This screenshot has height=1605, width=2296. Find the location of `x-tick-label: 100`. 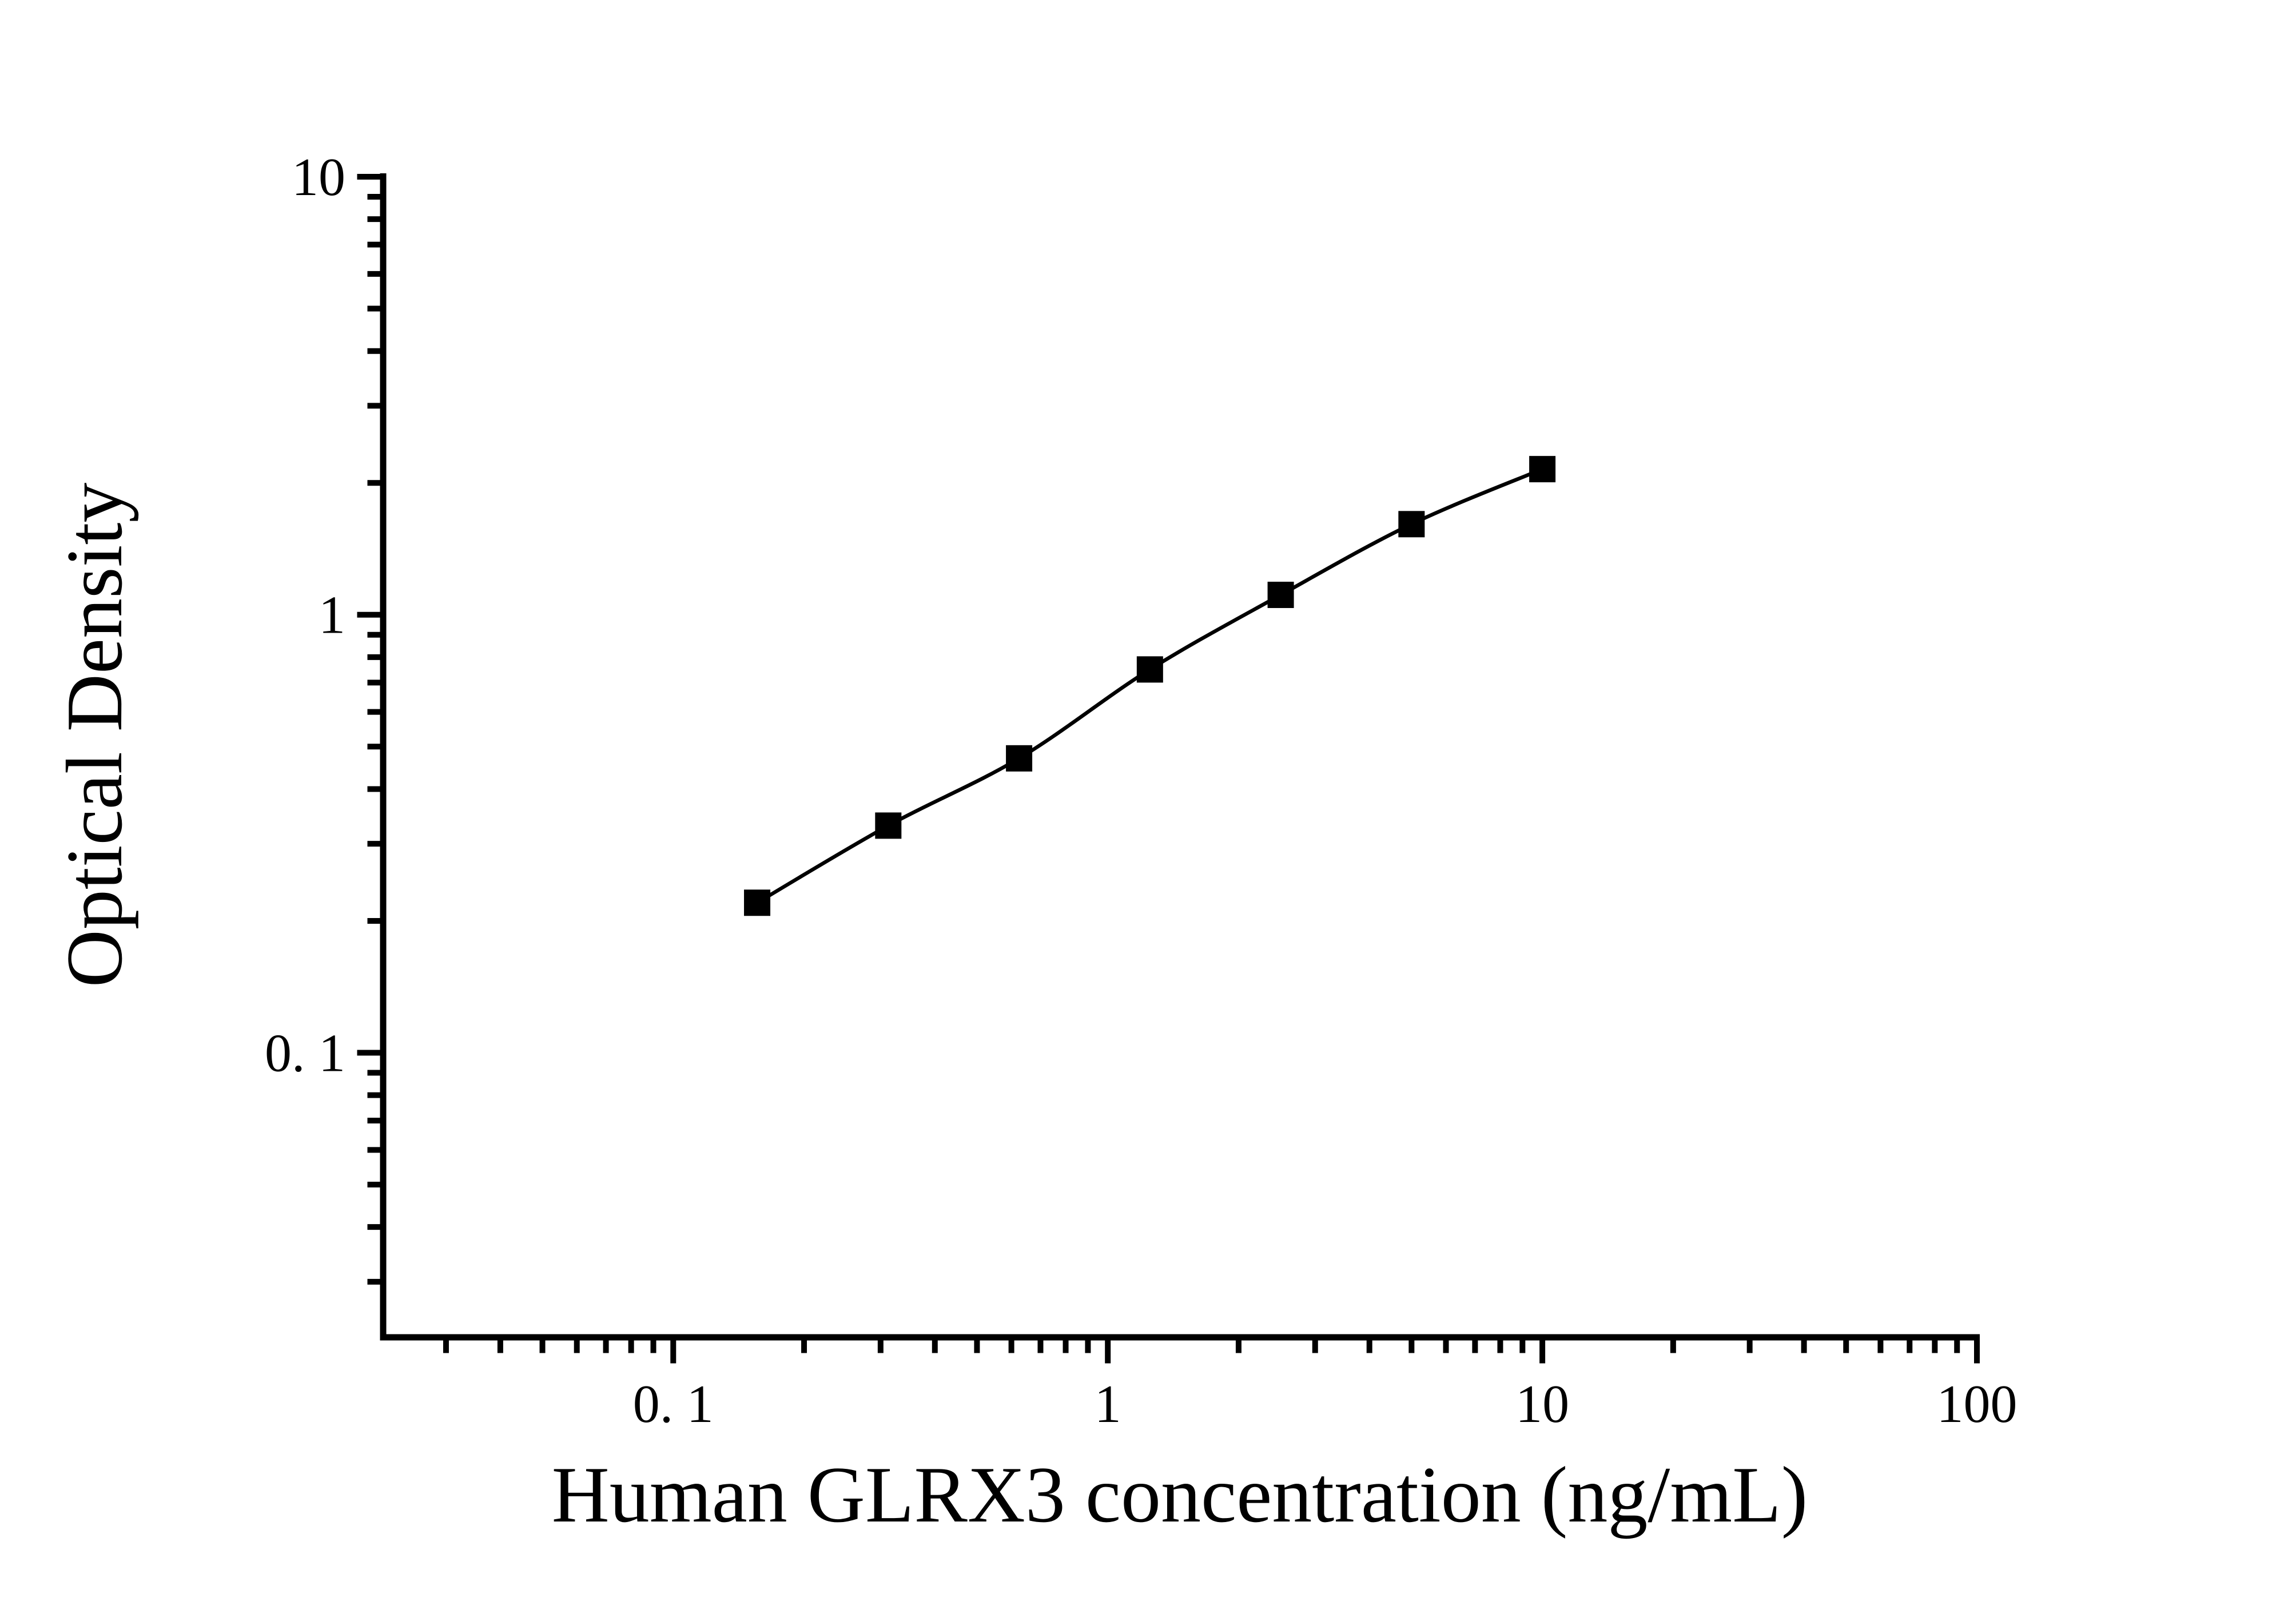

x-tick-label: 100 is located at coordinates (1978, 1404).